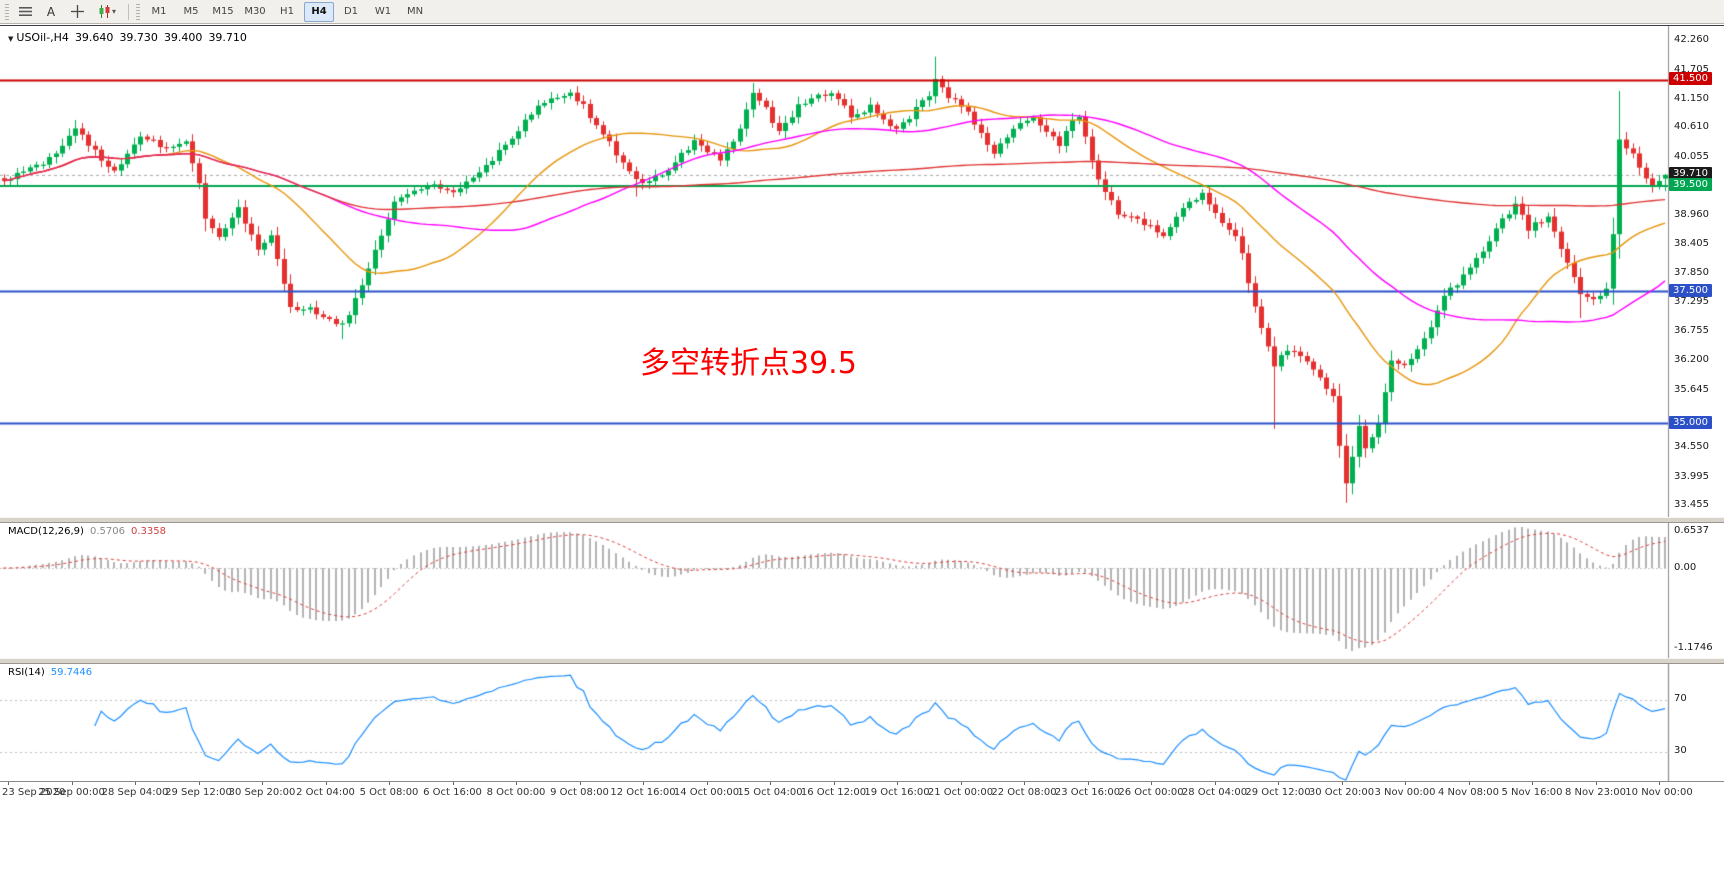  Describe the element at coordinates (138, 37) in the screenshot. I see `ohlc-high: 39.730` at that location.